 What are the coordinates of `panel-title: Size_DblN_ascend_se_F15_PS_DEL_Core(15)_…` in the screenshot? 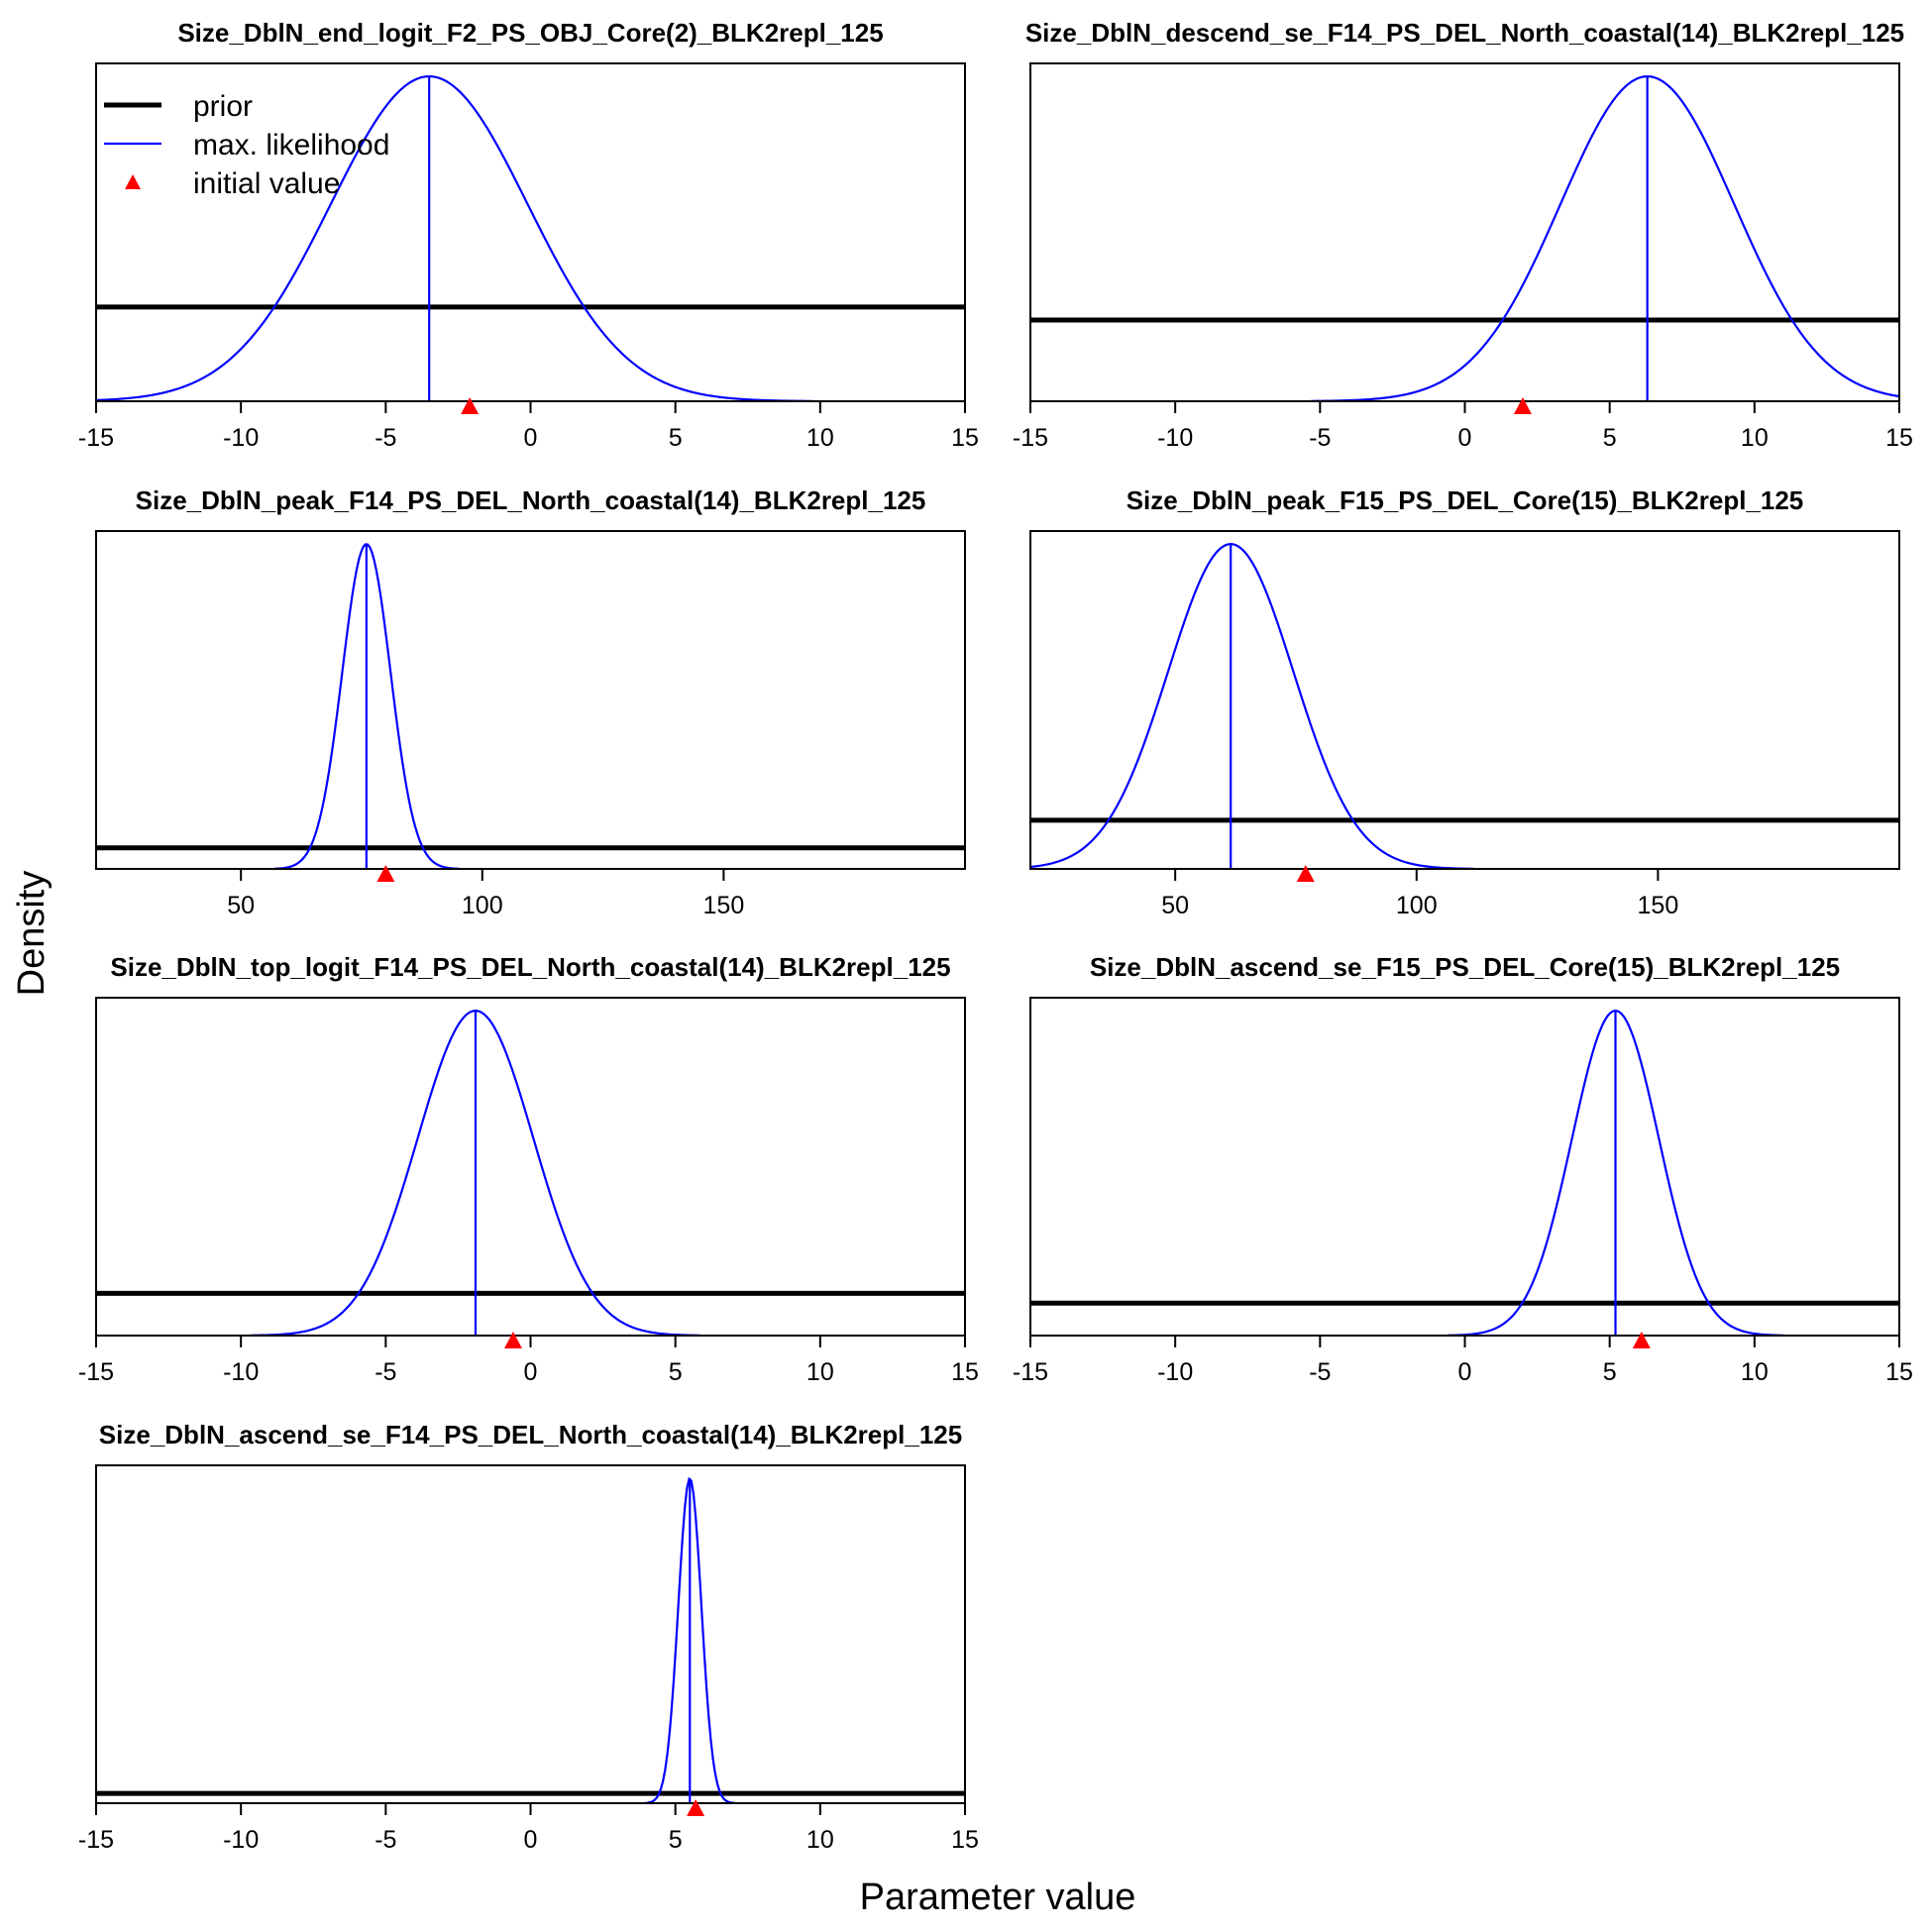 It's located at (1465, 967).